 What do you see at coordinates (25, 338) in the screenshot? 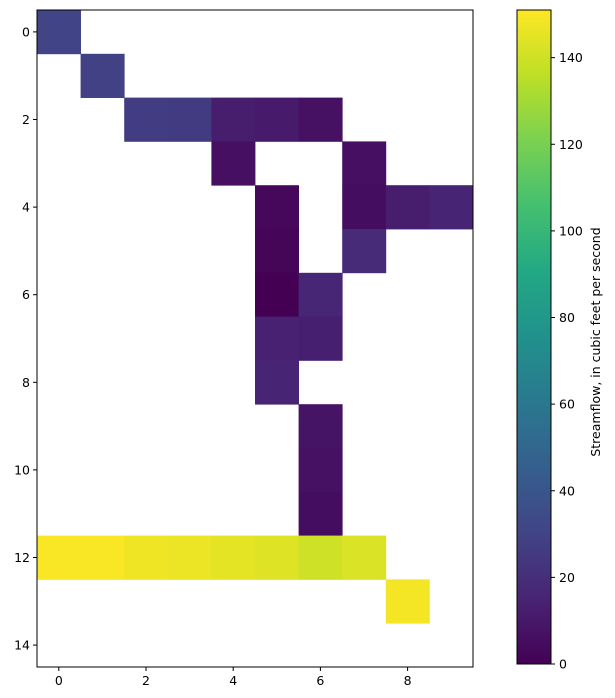
I see `y-axis-ticks: 0 2 4 6 8 10 12 14` at bounding box center [25, 338].